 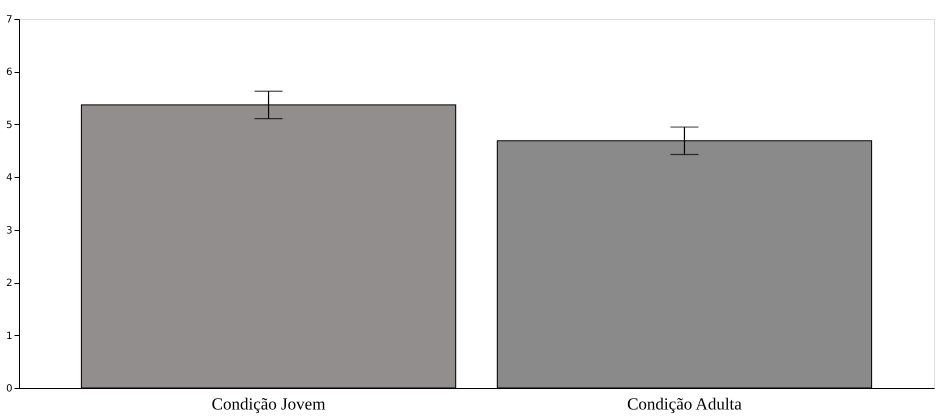 What do you see at coordinates (9, 125) in the screenshot?
I see `y-tick-label: 5` at bounding box center [9, 125].